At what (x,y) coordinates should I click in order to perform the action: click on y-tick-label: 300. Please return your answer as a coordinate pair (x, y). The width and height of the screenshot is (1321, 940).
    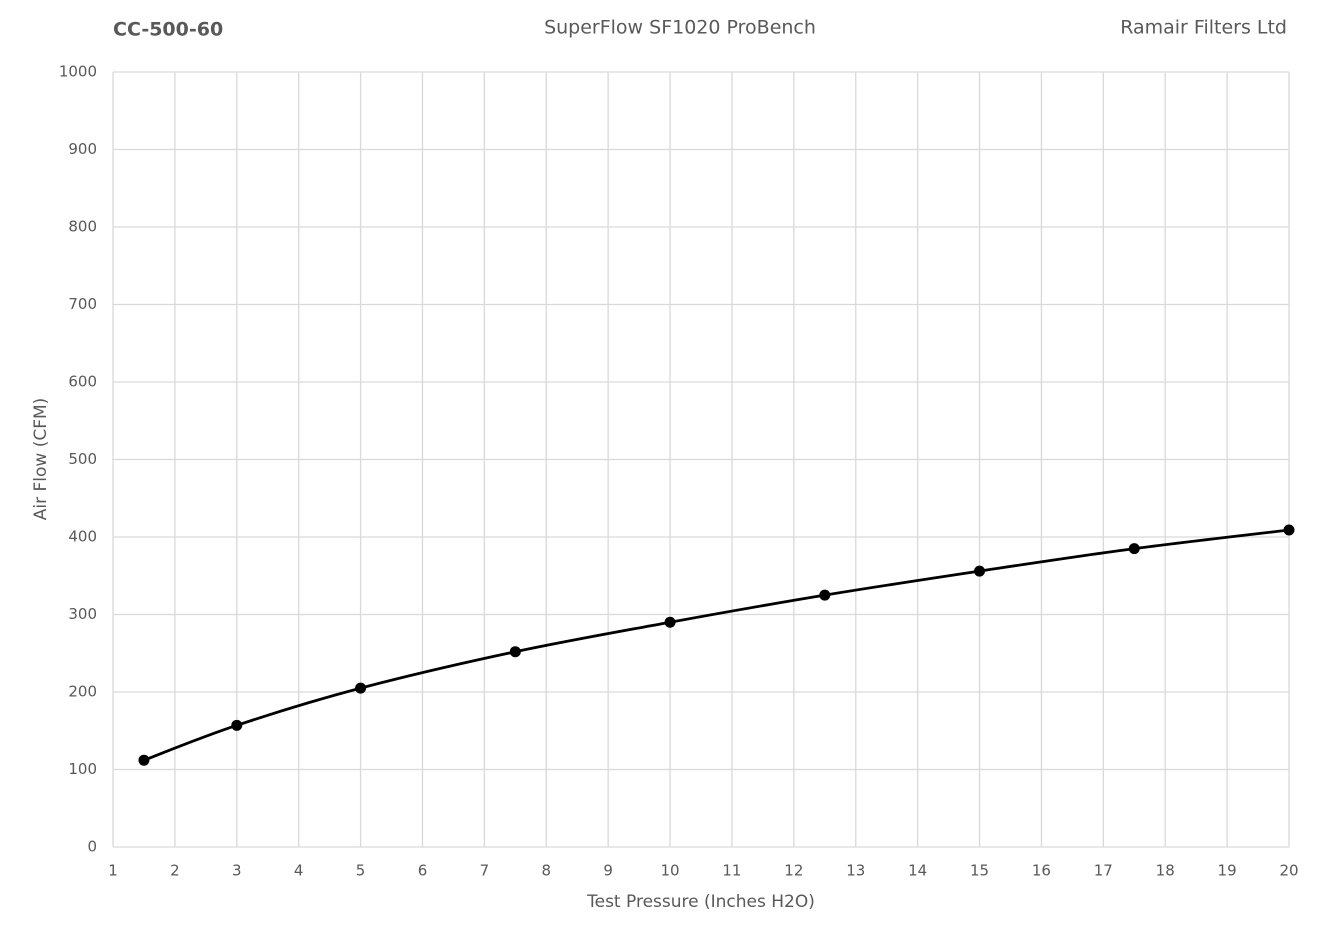
    Looking at the image, I should click on (82, 614).